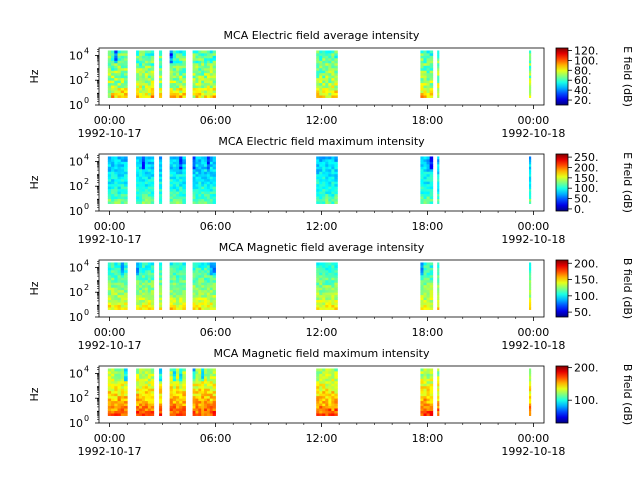 The image size is (640, 480). I want to click on y-axis-label: Hz, so click(34, 394).